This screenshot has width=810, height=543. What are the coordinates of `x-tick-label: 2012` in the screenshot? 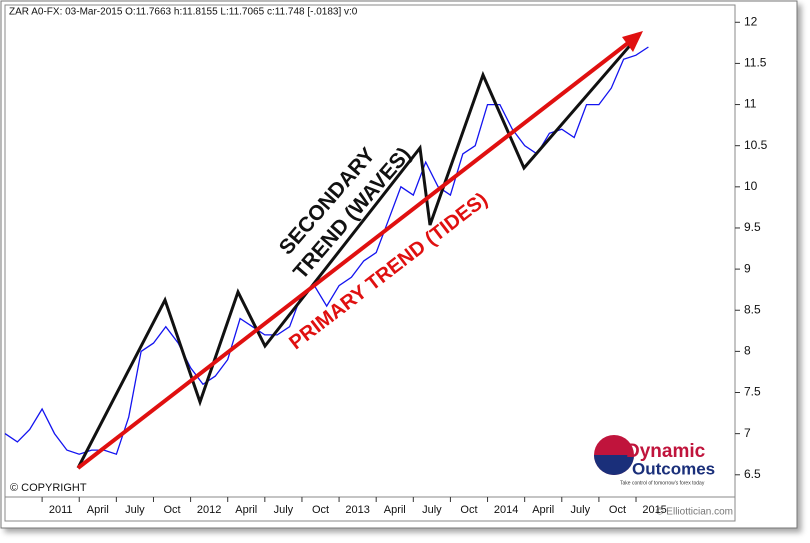 It's located at (209, 510).